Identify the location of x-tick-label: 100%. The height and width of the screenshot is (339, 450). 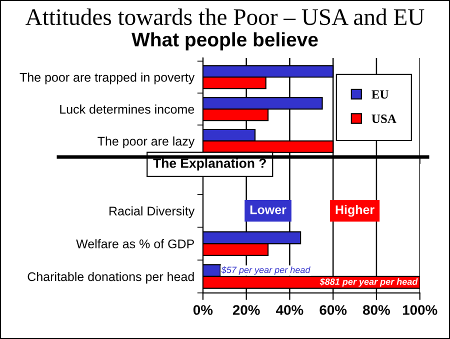
(420, 310).